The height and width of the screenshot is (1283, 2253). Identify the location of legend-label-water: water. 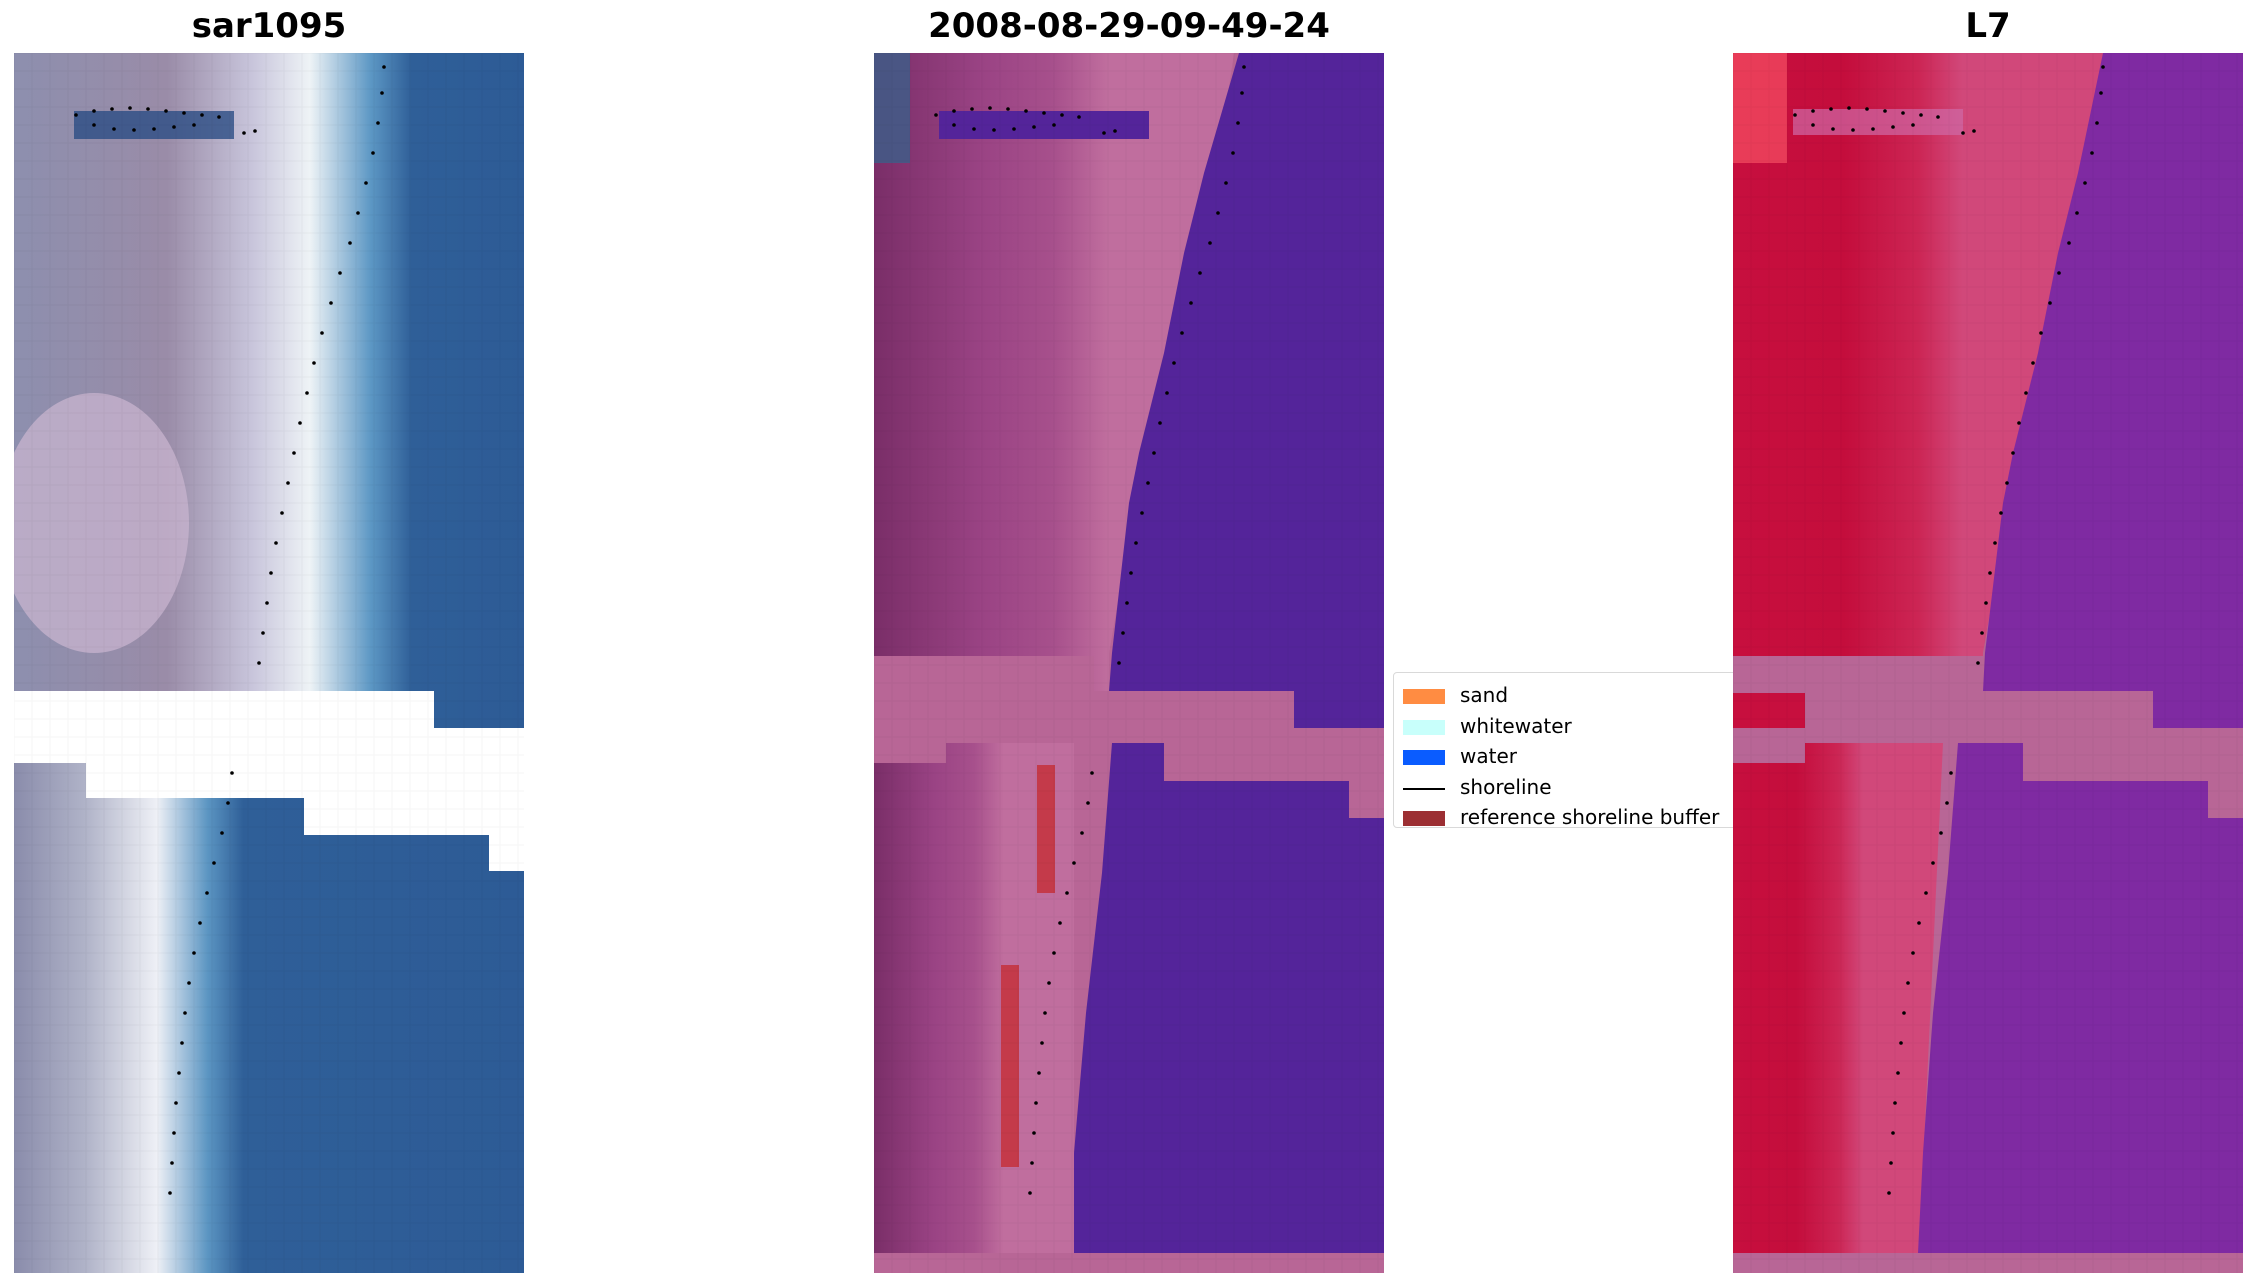
(1488, 756).